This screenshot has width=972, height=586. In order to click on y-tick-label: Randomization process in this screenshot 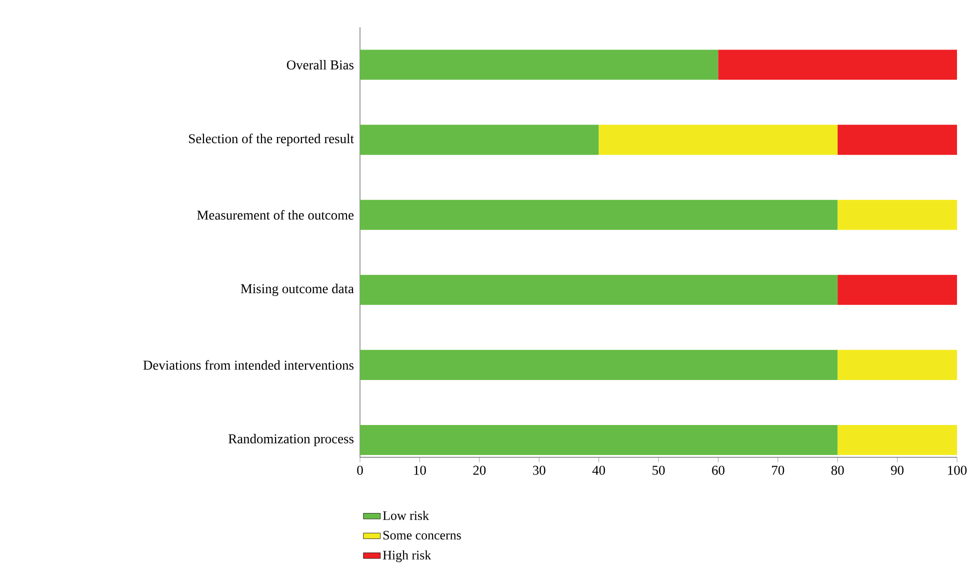, I will do `click(291, 440)`.